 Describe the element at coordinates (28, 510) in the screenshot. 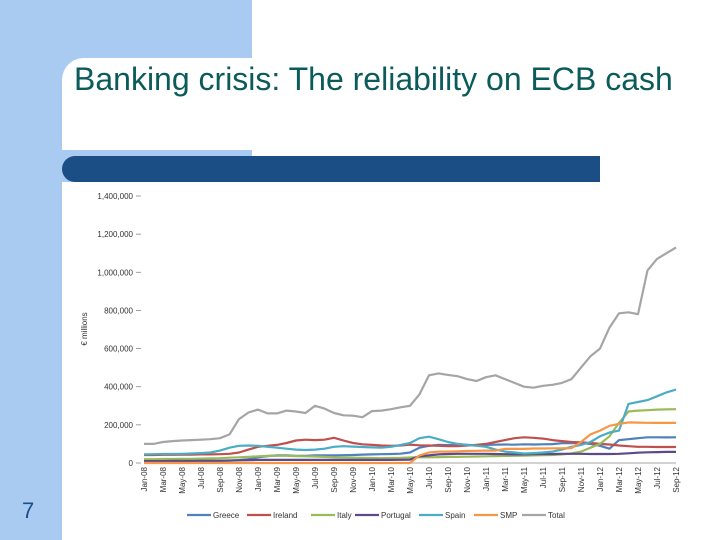

I see `slide-number: 7` at that location.